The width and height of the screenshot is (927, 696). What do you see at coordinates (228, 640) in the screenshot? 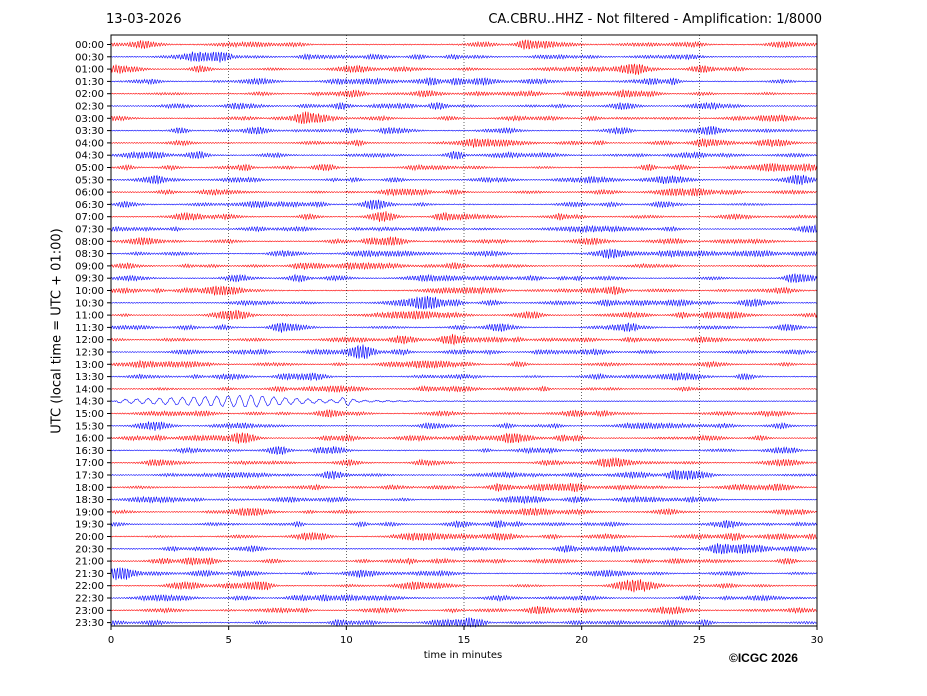
I see `x-tick-label: 5` at bounding box center [228, 640].